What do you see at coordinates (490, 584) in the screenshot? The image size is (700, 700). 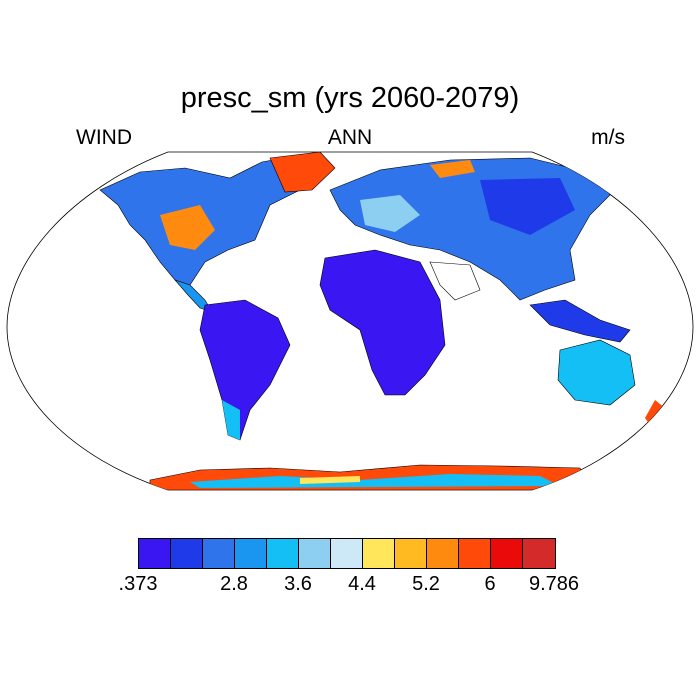 I see `colorbar-tick-label: 6` at bounding box center [490, 584].